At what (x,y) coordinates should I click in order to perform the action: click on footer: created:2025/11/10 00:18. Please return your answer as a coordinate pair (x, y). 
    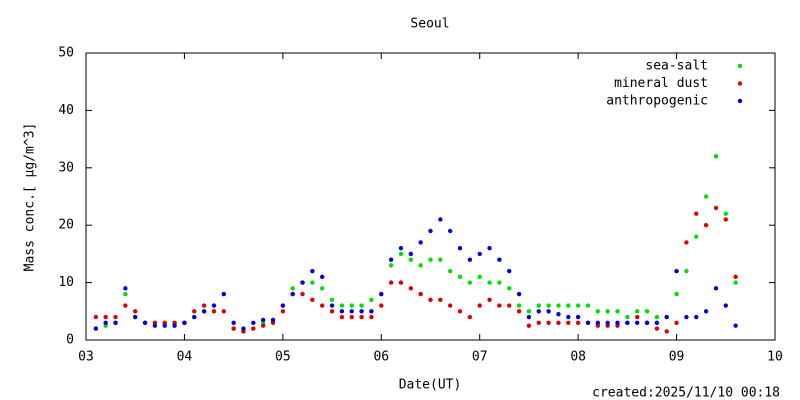
    Looking at the image, I should click on (686, 393).